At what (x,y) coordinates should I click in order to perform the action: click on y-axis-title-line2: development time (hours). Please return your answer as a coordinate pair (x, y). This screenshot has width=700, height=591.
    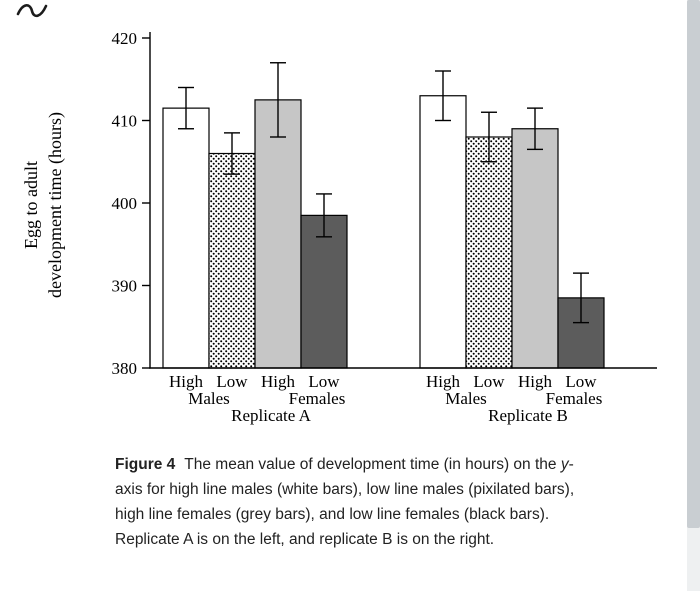
    Looking at the image, I should click on (55, 205).